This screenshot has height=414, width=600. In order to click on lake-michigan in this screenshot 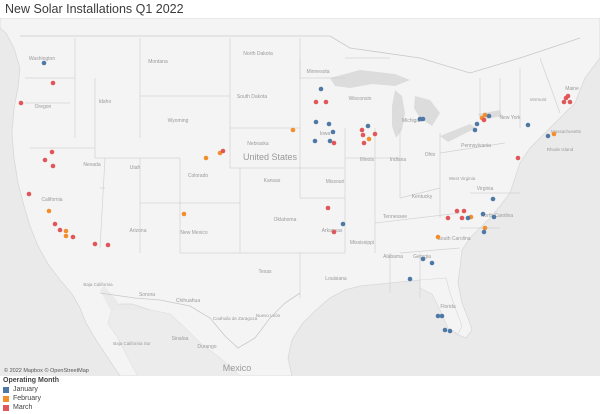, I will do `click(398, 114)`.